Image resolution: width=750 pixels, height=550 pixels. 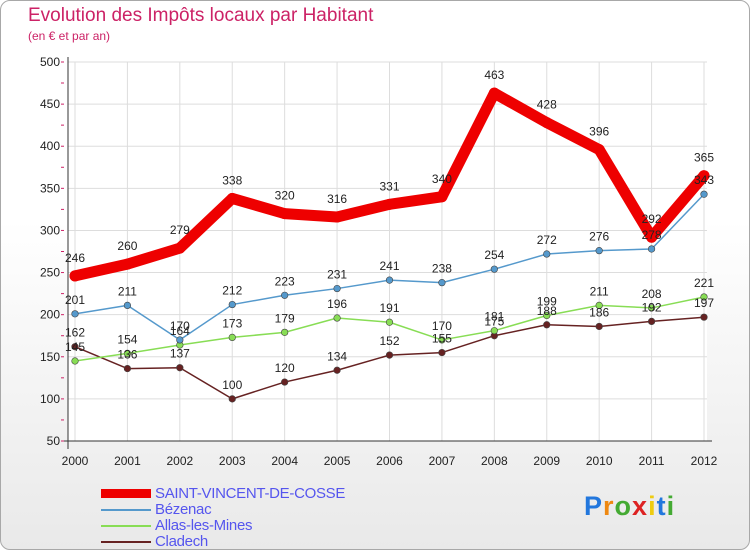 I want to click on data-label: 134, so click(x=337, y=356).